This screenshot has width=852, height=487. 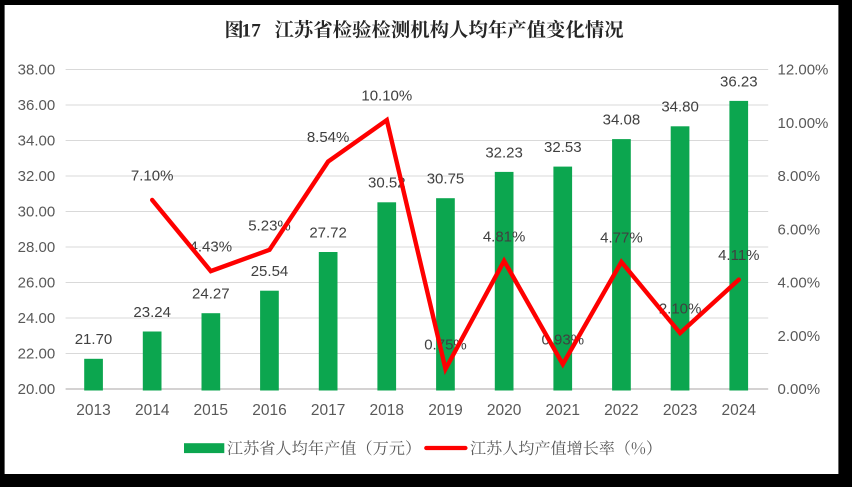 I want to click on svg-text: 2.10%, so click(x=680, y=309).